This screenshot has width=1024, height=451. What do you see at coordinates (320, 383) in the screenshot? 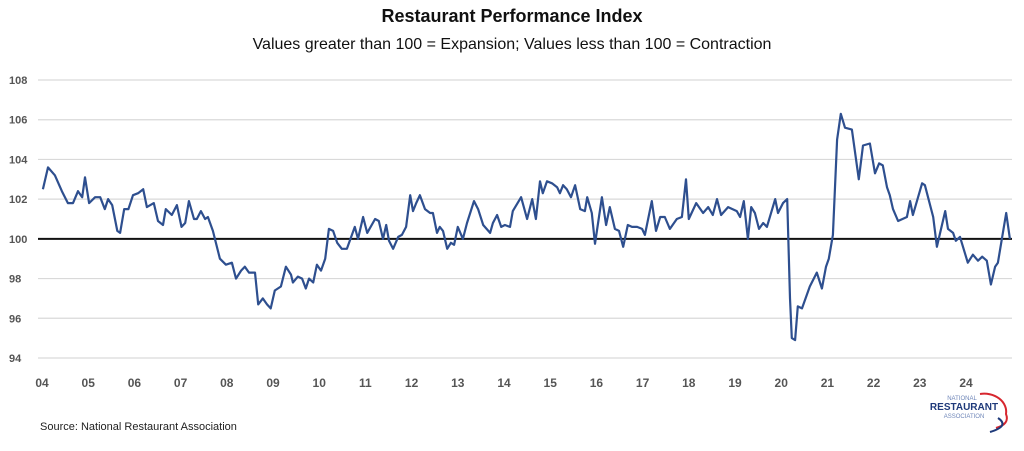
I see `x-tick-label: 10` at bounding box center [320, 383].